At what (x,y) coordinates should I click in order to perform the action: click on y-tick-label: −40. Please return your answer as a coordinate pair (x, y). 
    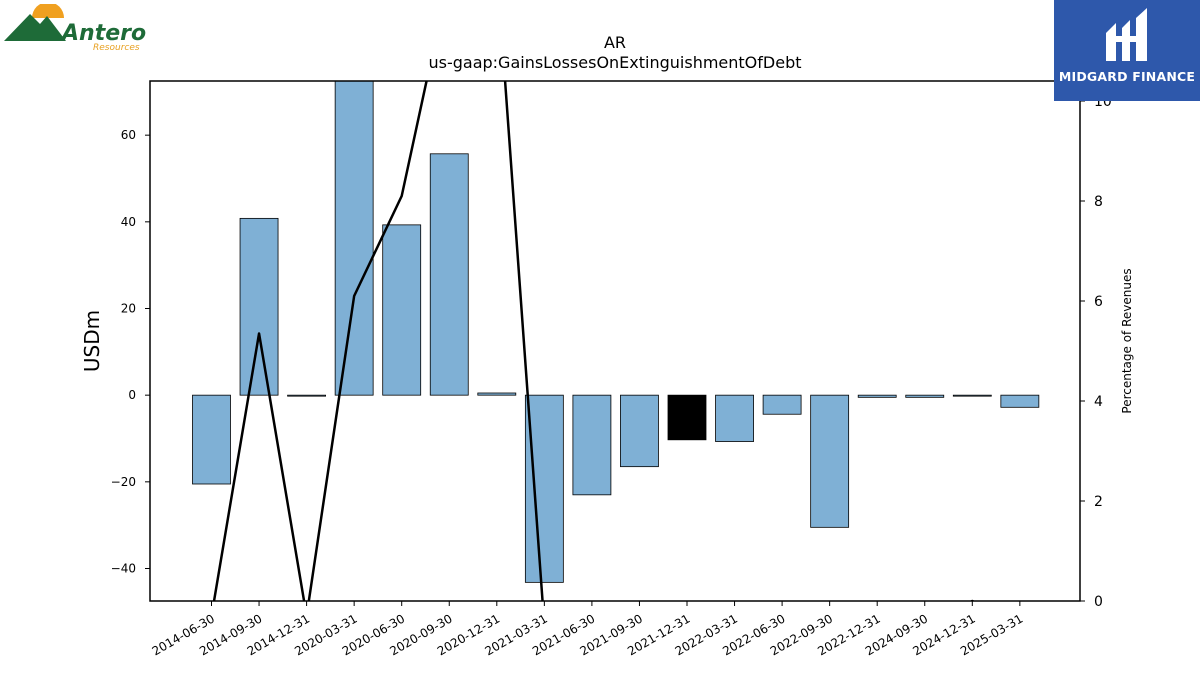
    Looking at the image, I should click on (123, 569).